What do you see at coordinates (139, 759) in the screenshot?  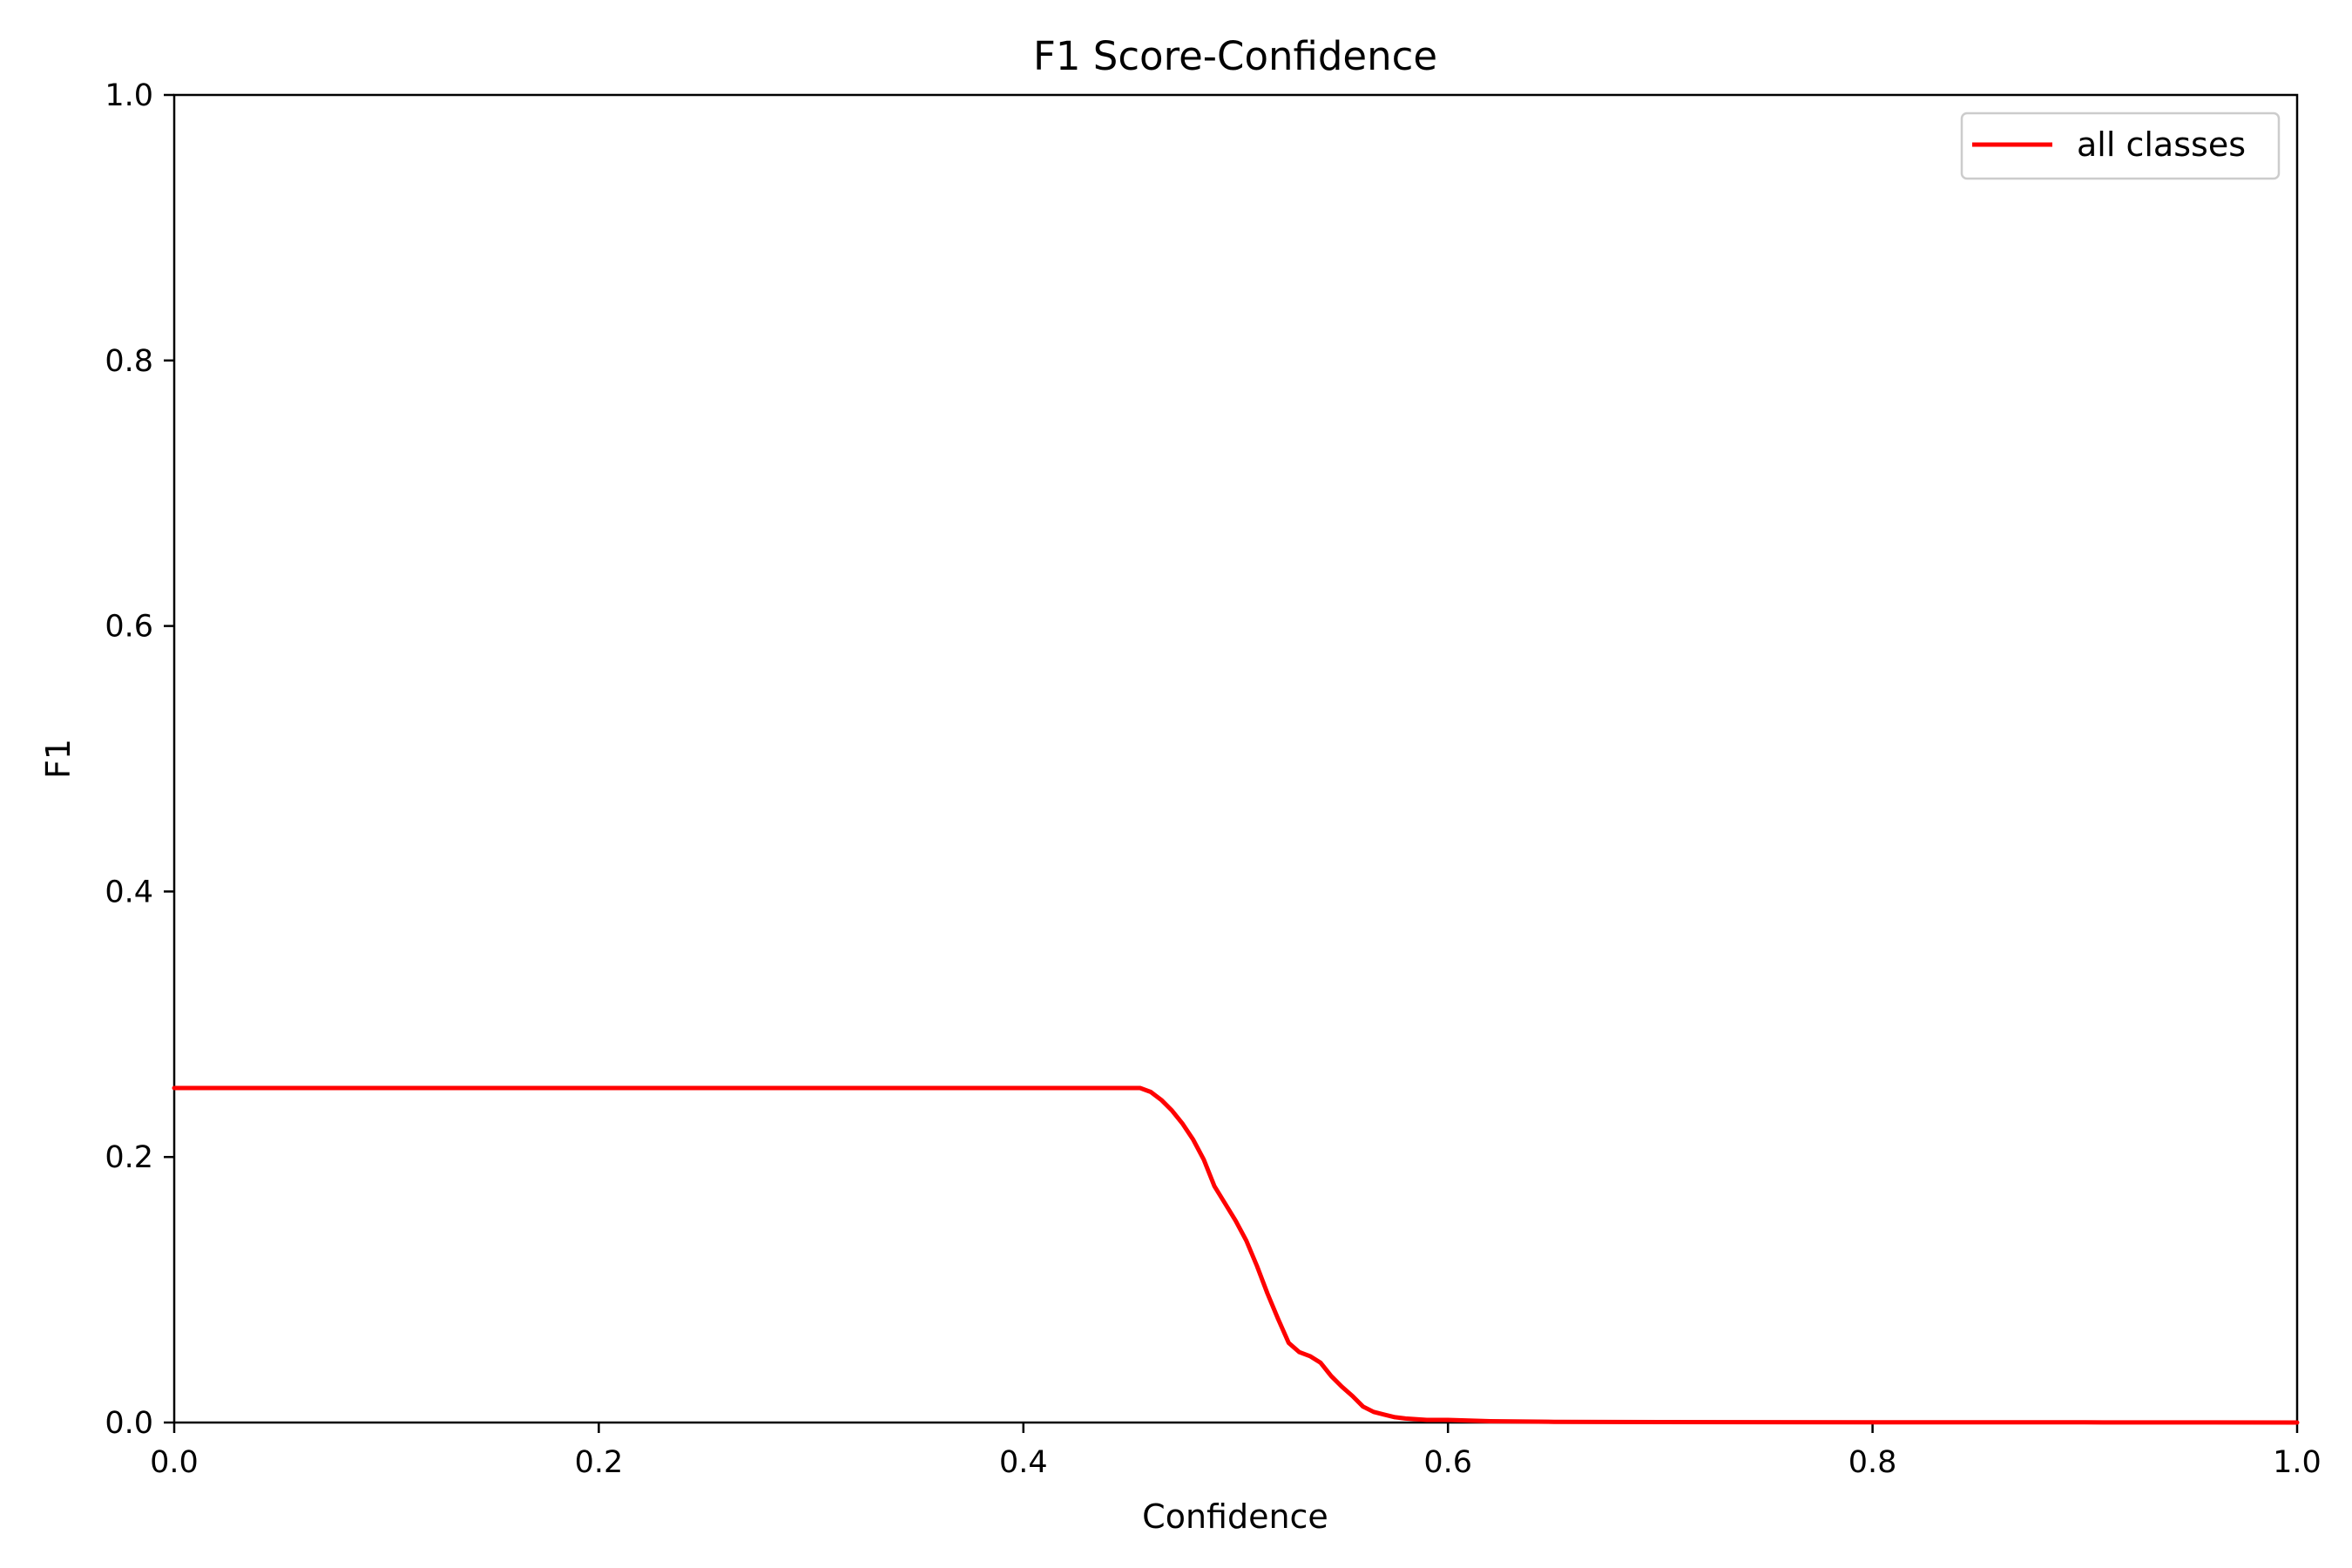 I see `y-axis: 0.0 0.2 0.4 0.6 0.8 1.0` at bounding box center [139, 759].